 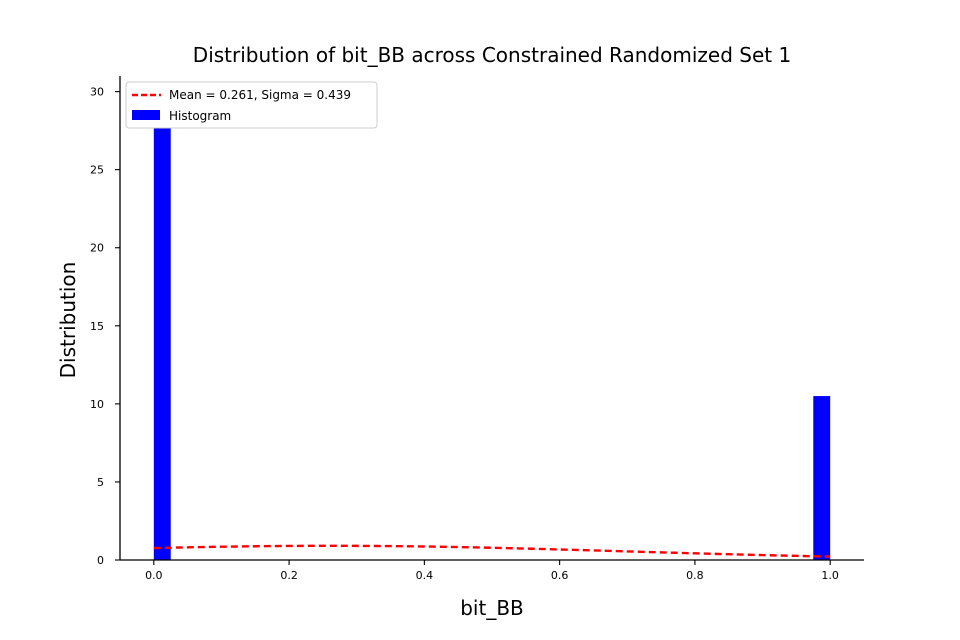 What do you see at coordinates (425, 575) in the screenshot?
I see `x-tick-label: 0.4` at bounding box center [425, 575].